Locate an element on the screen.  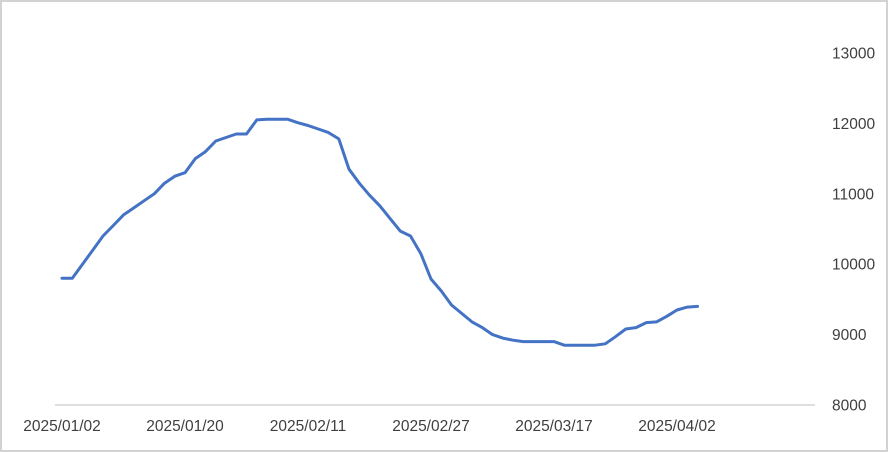
x-tick-label: 2025/04/02 is located at coordinates (677, 426).